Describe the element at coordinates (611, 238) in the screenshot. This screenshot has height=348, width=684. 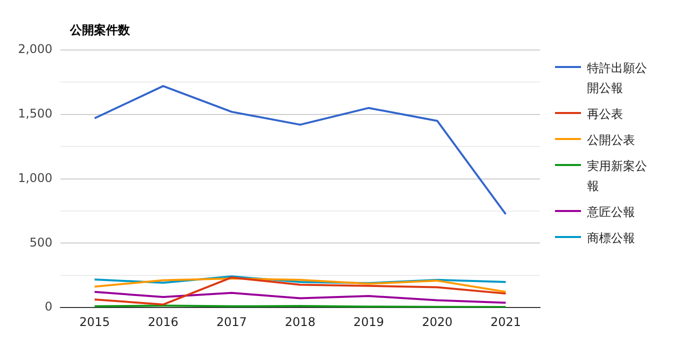
I see `legend-label: 商標公報` at that location.